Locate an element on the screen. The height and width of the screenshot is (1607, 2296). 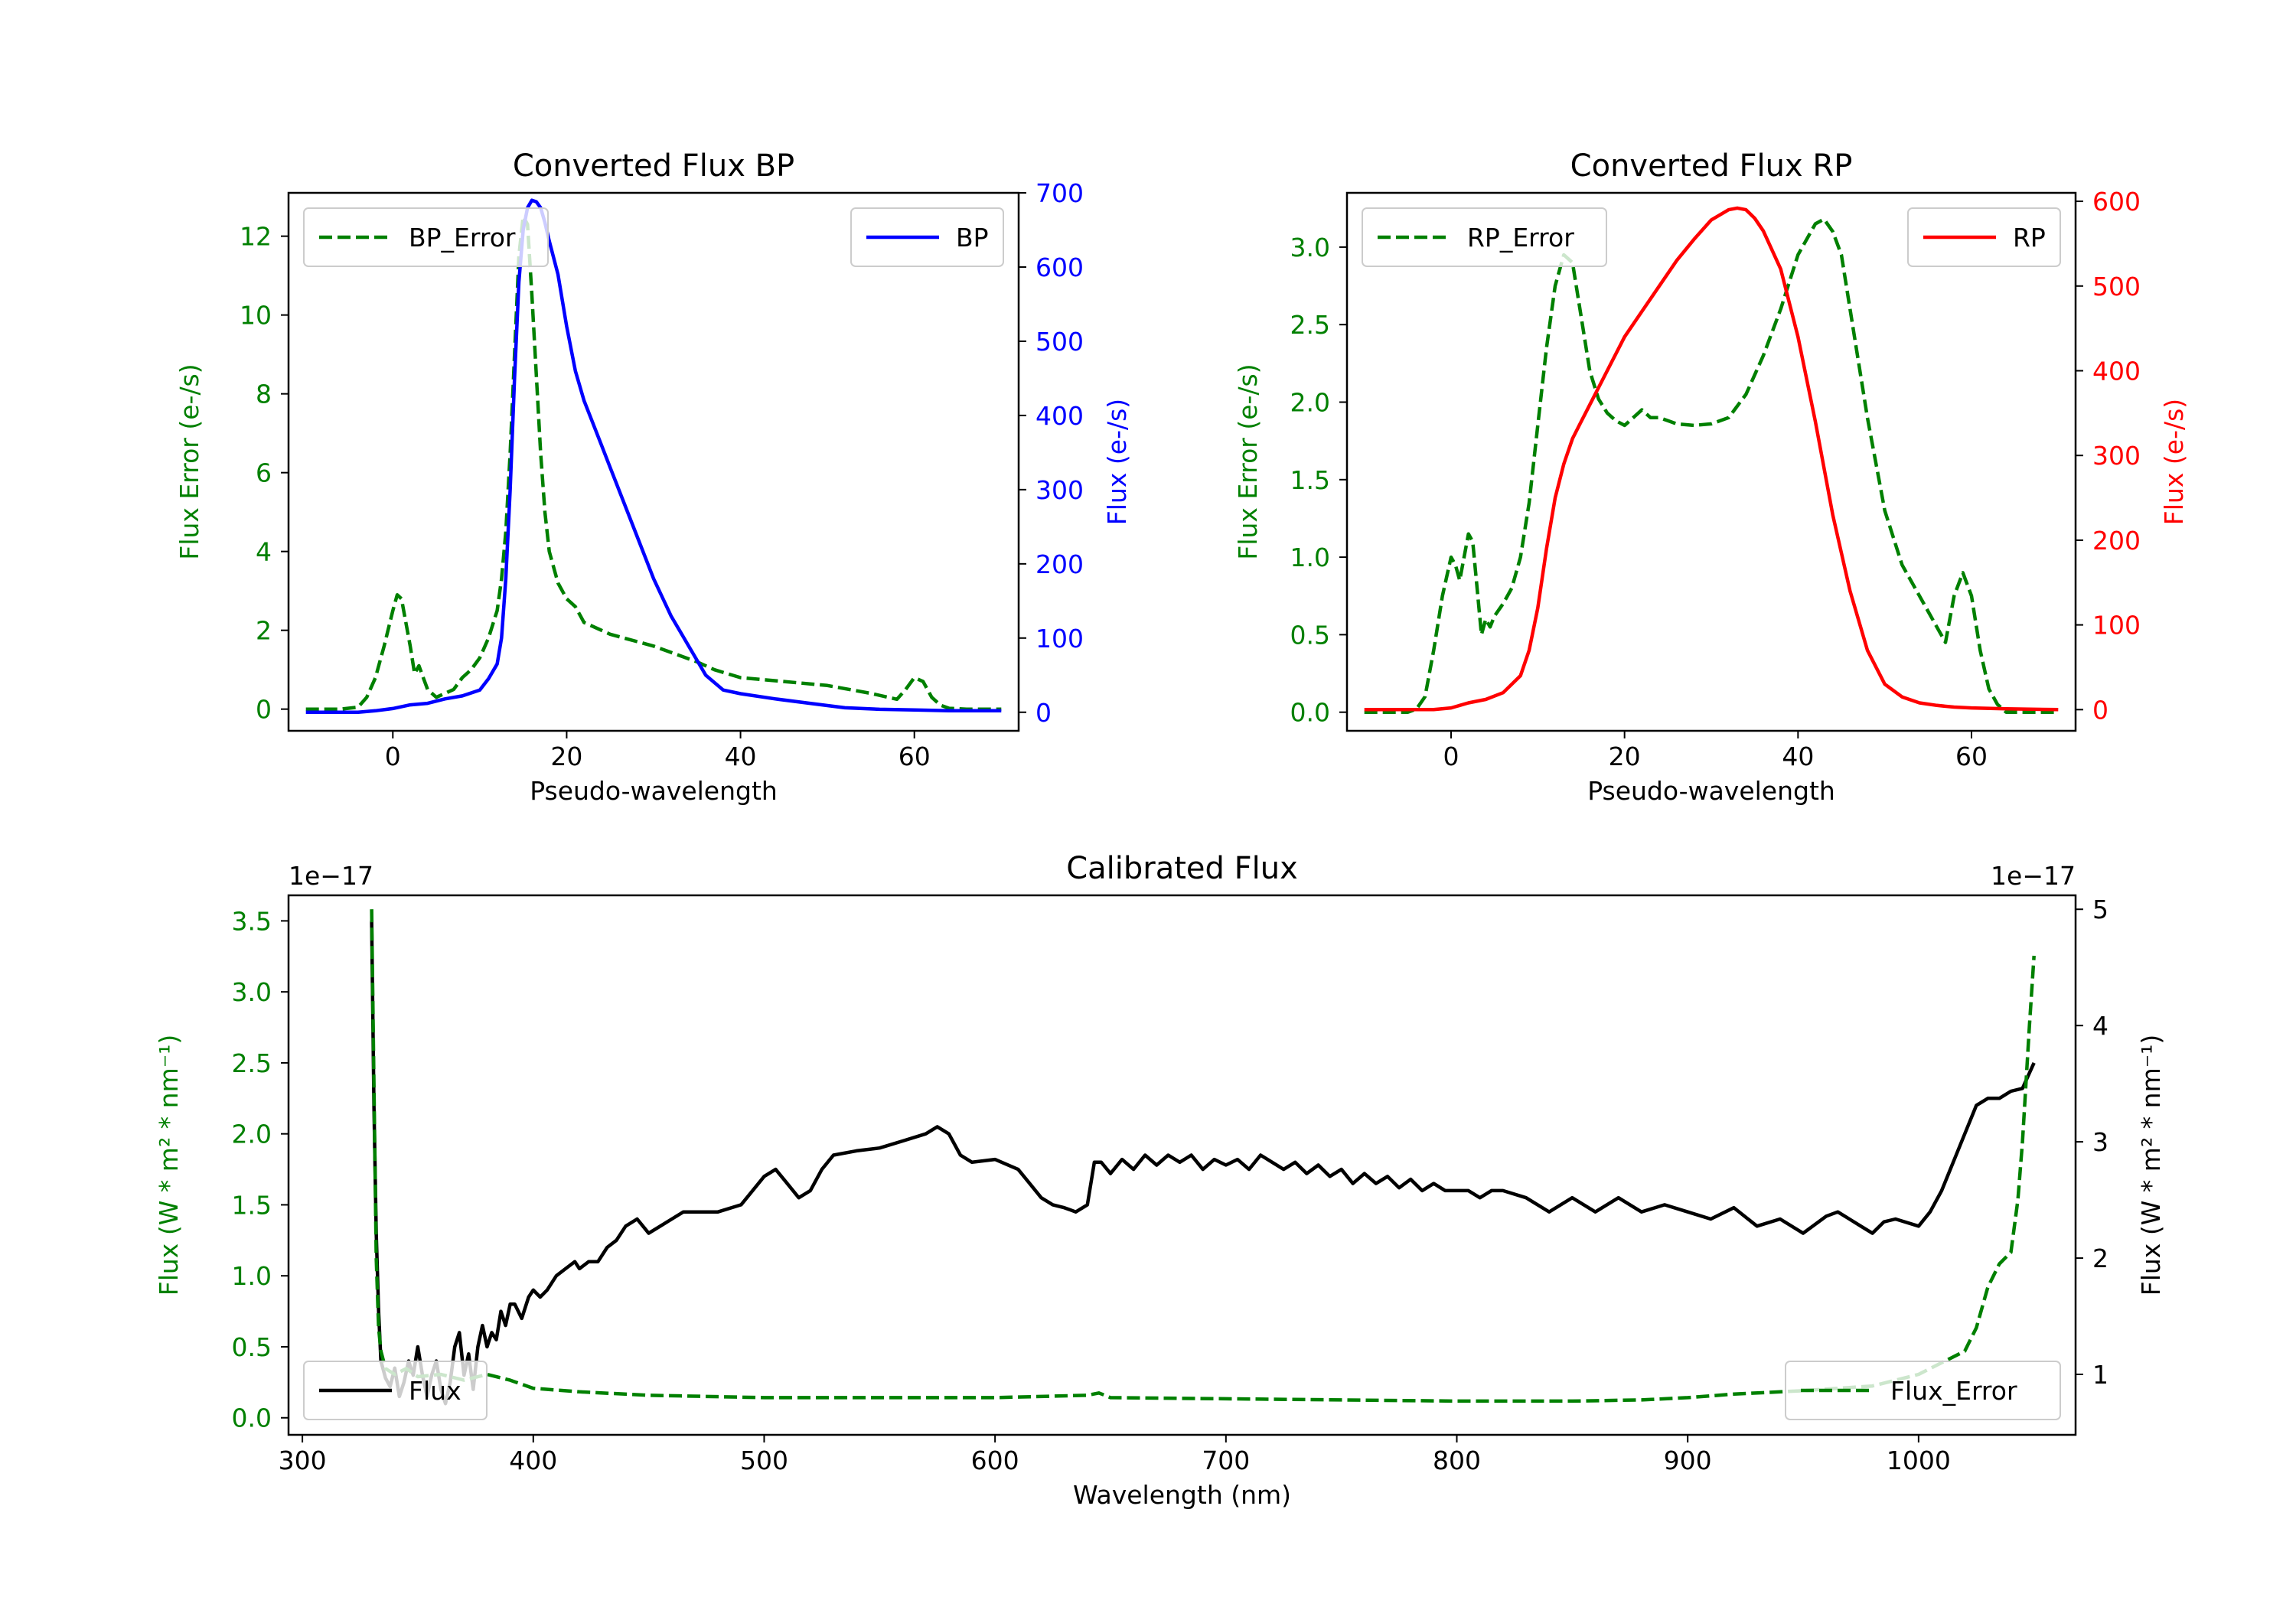
legend-label: RP is located at coordinates (2029, 238).